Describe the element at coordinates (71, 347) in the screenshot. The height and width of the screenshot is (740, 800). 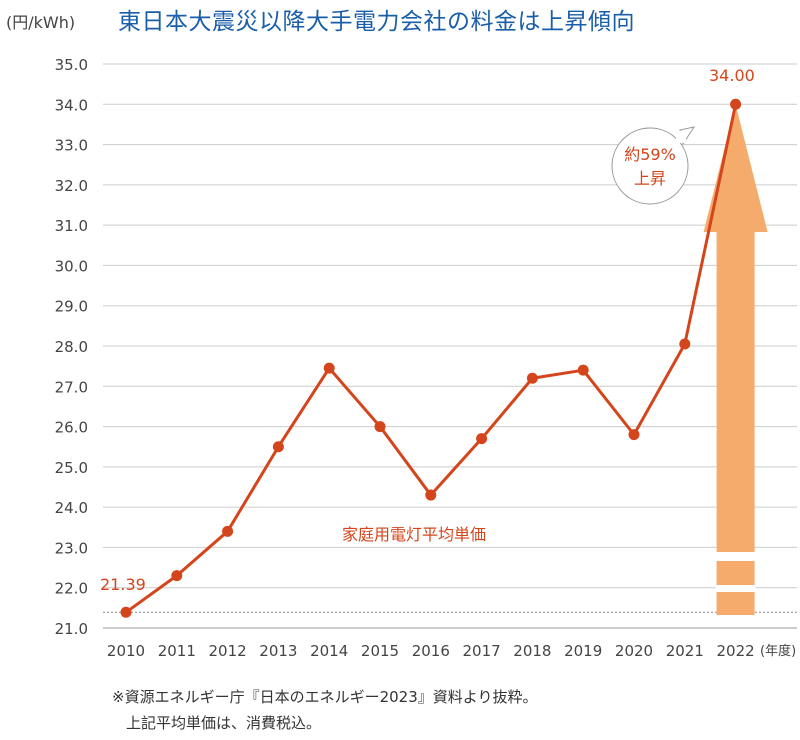
I see `y-tick-label: 28.0` at that location.